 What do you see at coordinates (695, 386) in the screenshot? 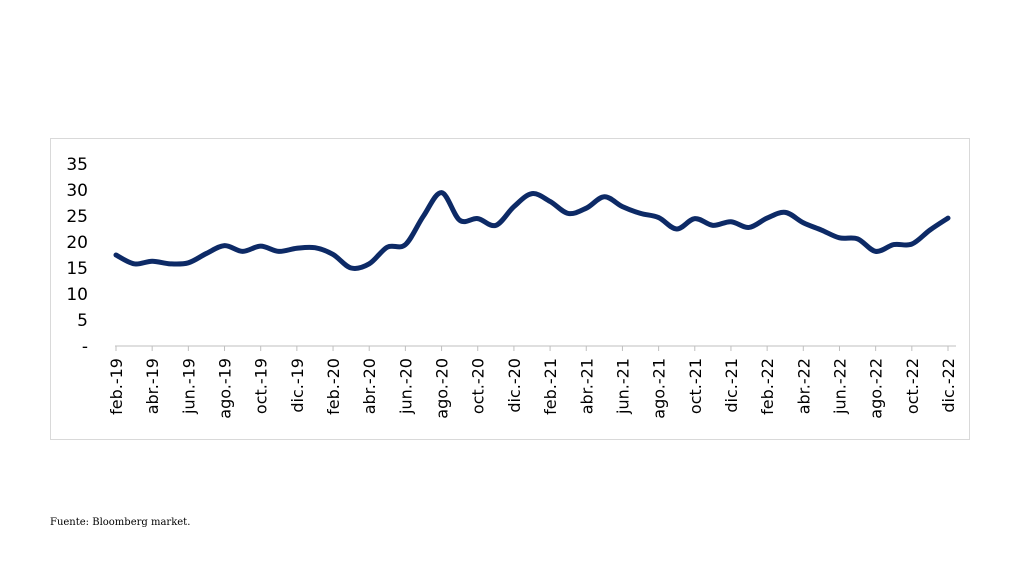
I see `x-tick-label: oct.-21` at bounding box center [695, 386].